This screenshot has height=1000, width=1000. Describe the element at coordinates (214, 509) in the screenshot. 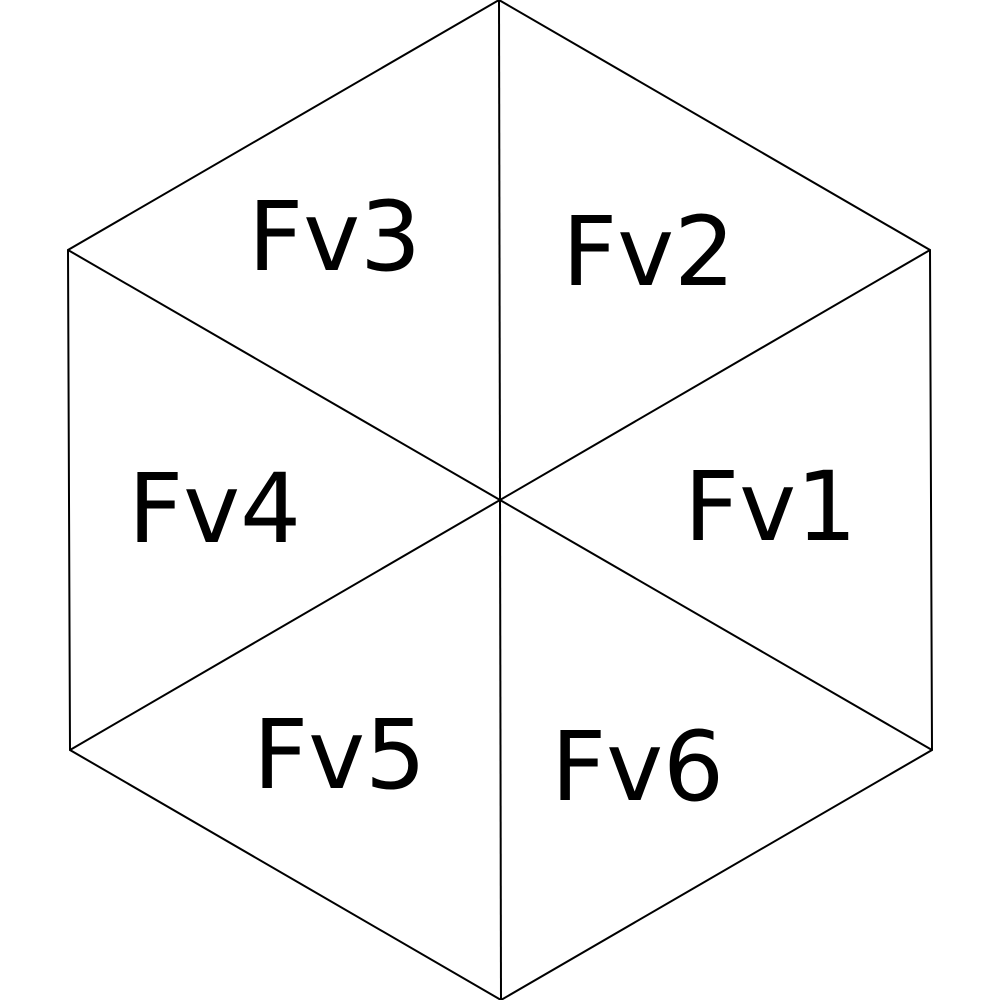

I see `label-fv4: Fv4` at that location.